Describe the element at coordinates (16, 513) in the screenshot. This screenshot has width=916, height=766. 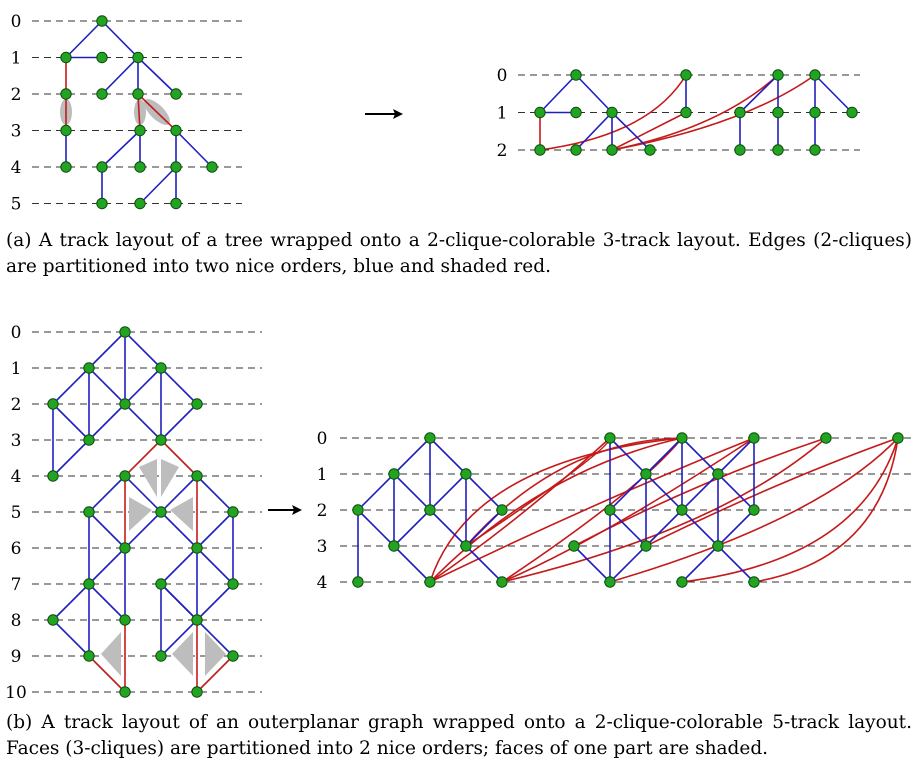
I see `track-label: 5` at that location.